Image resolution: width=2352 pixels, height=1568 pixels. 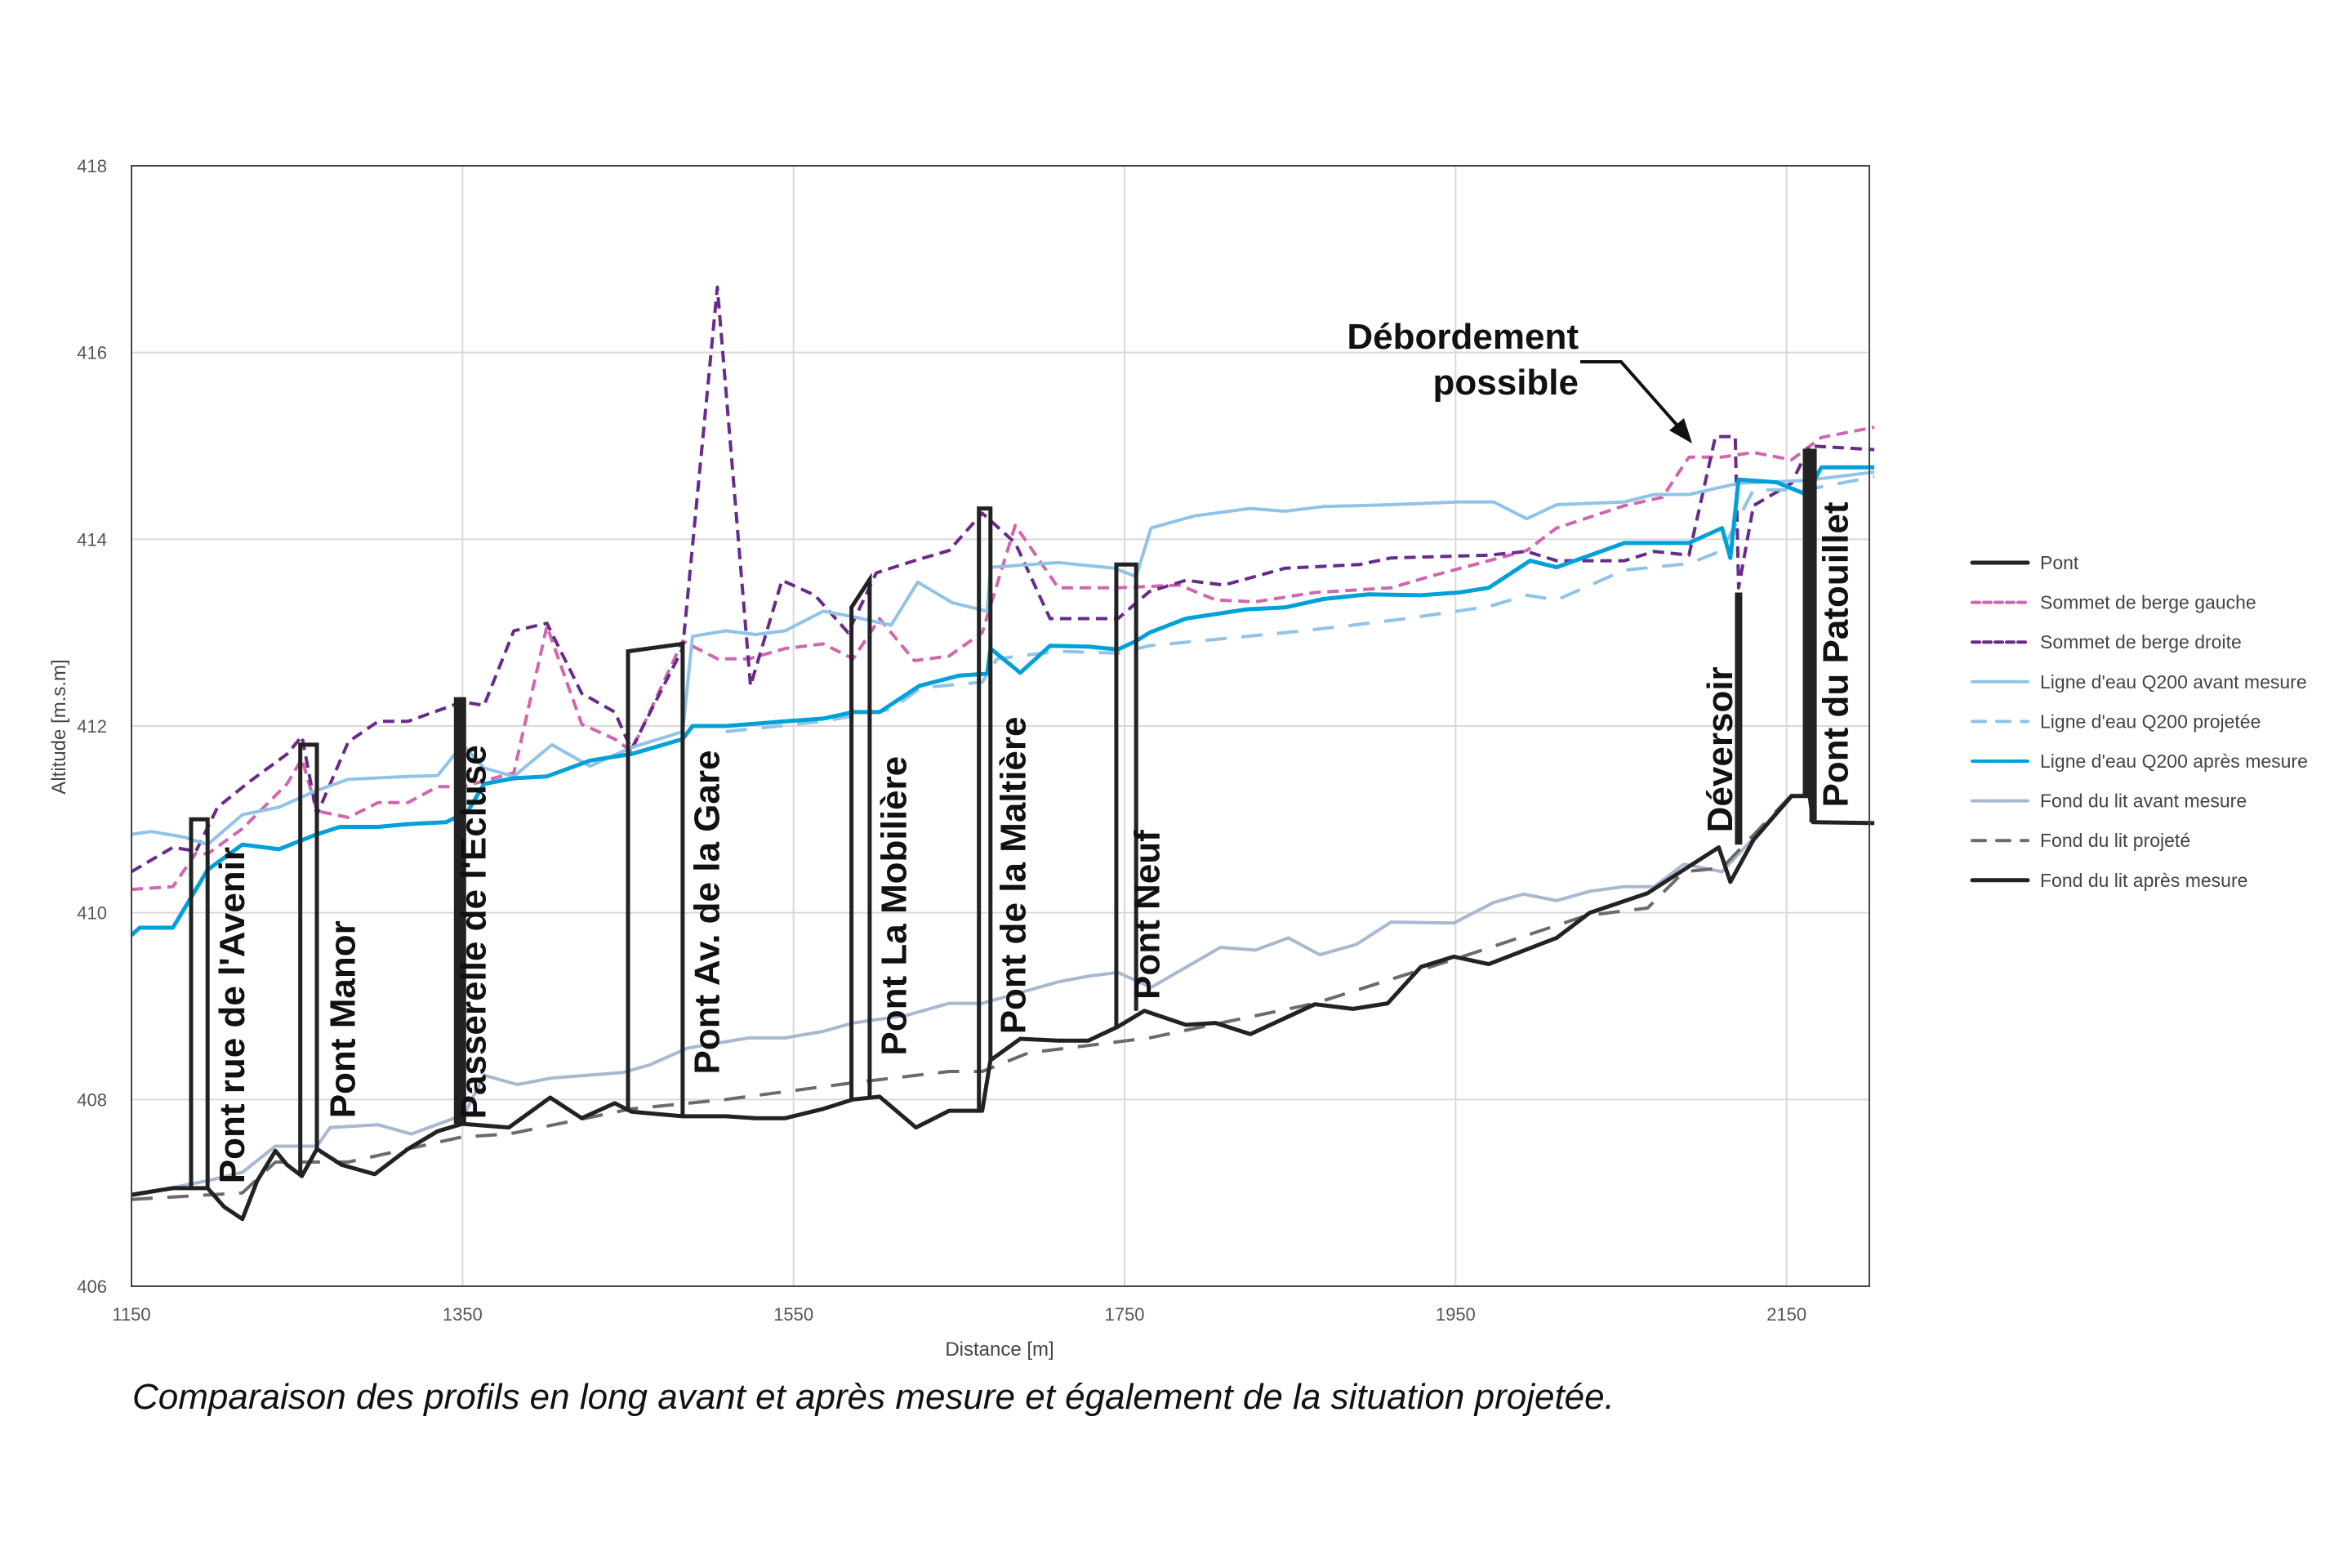 I want to click on bridge-label: Pont Av. de la Gare, so click(x=707, y=913).